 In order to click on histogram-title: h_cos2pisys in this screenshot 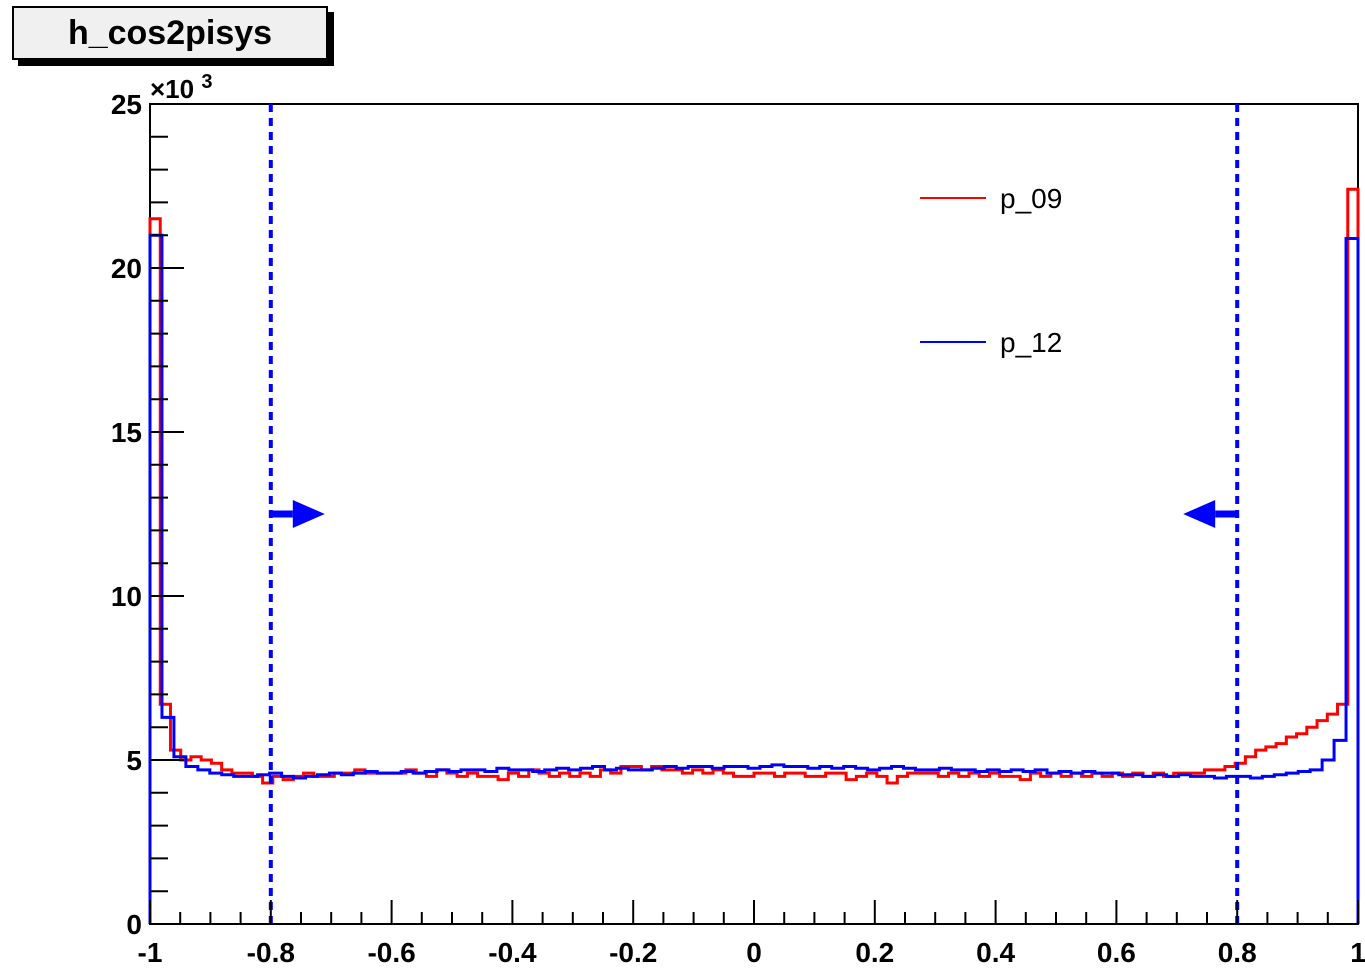, I will do `click(170, 33)`.